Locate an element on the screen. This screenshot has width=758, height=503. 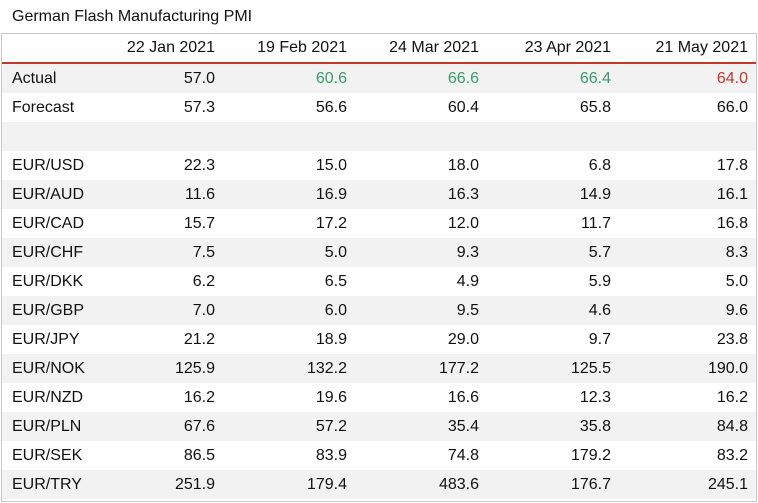
table-cell: 57.3 is located at coordinates (199, 107).